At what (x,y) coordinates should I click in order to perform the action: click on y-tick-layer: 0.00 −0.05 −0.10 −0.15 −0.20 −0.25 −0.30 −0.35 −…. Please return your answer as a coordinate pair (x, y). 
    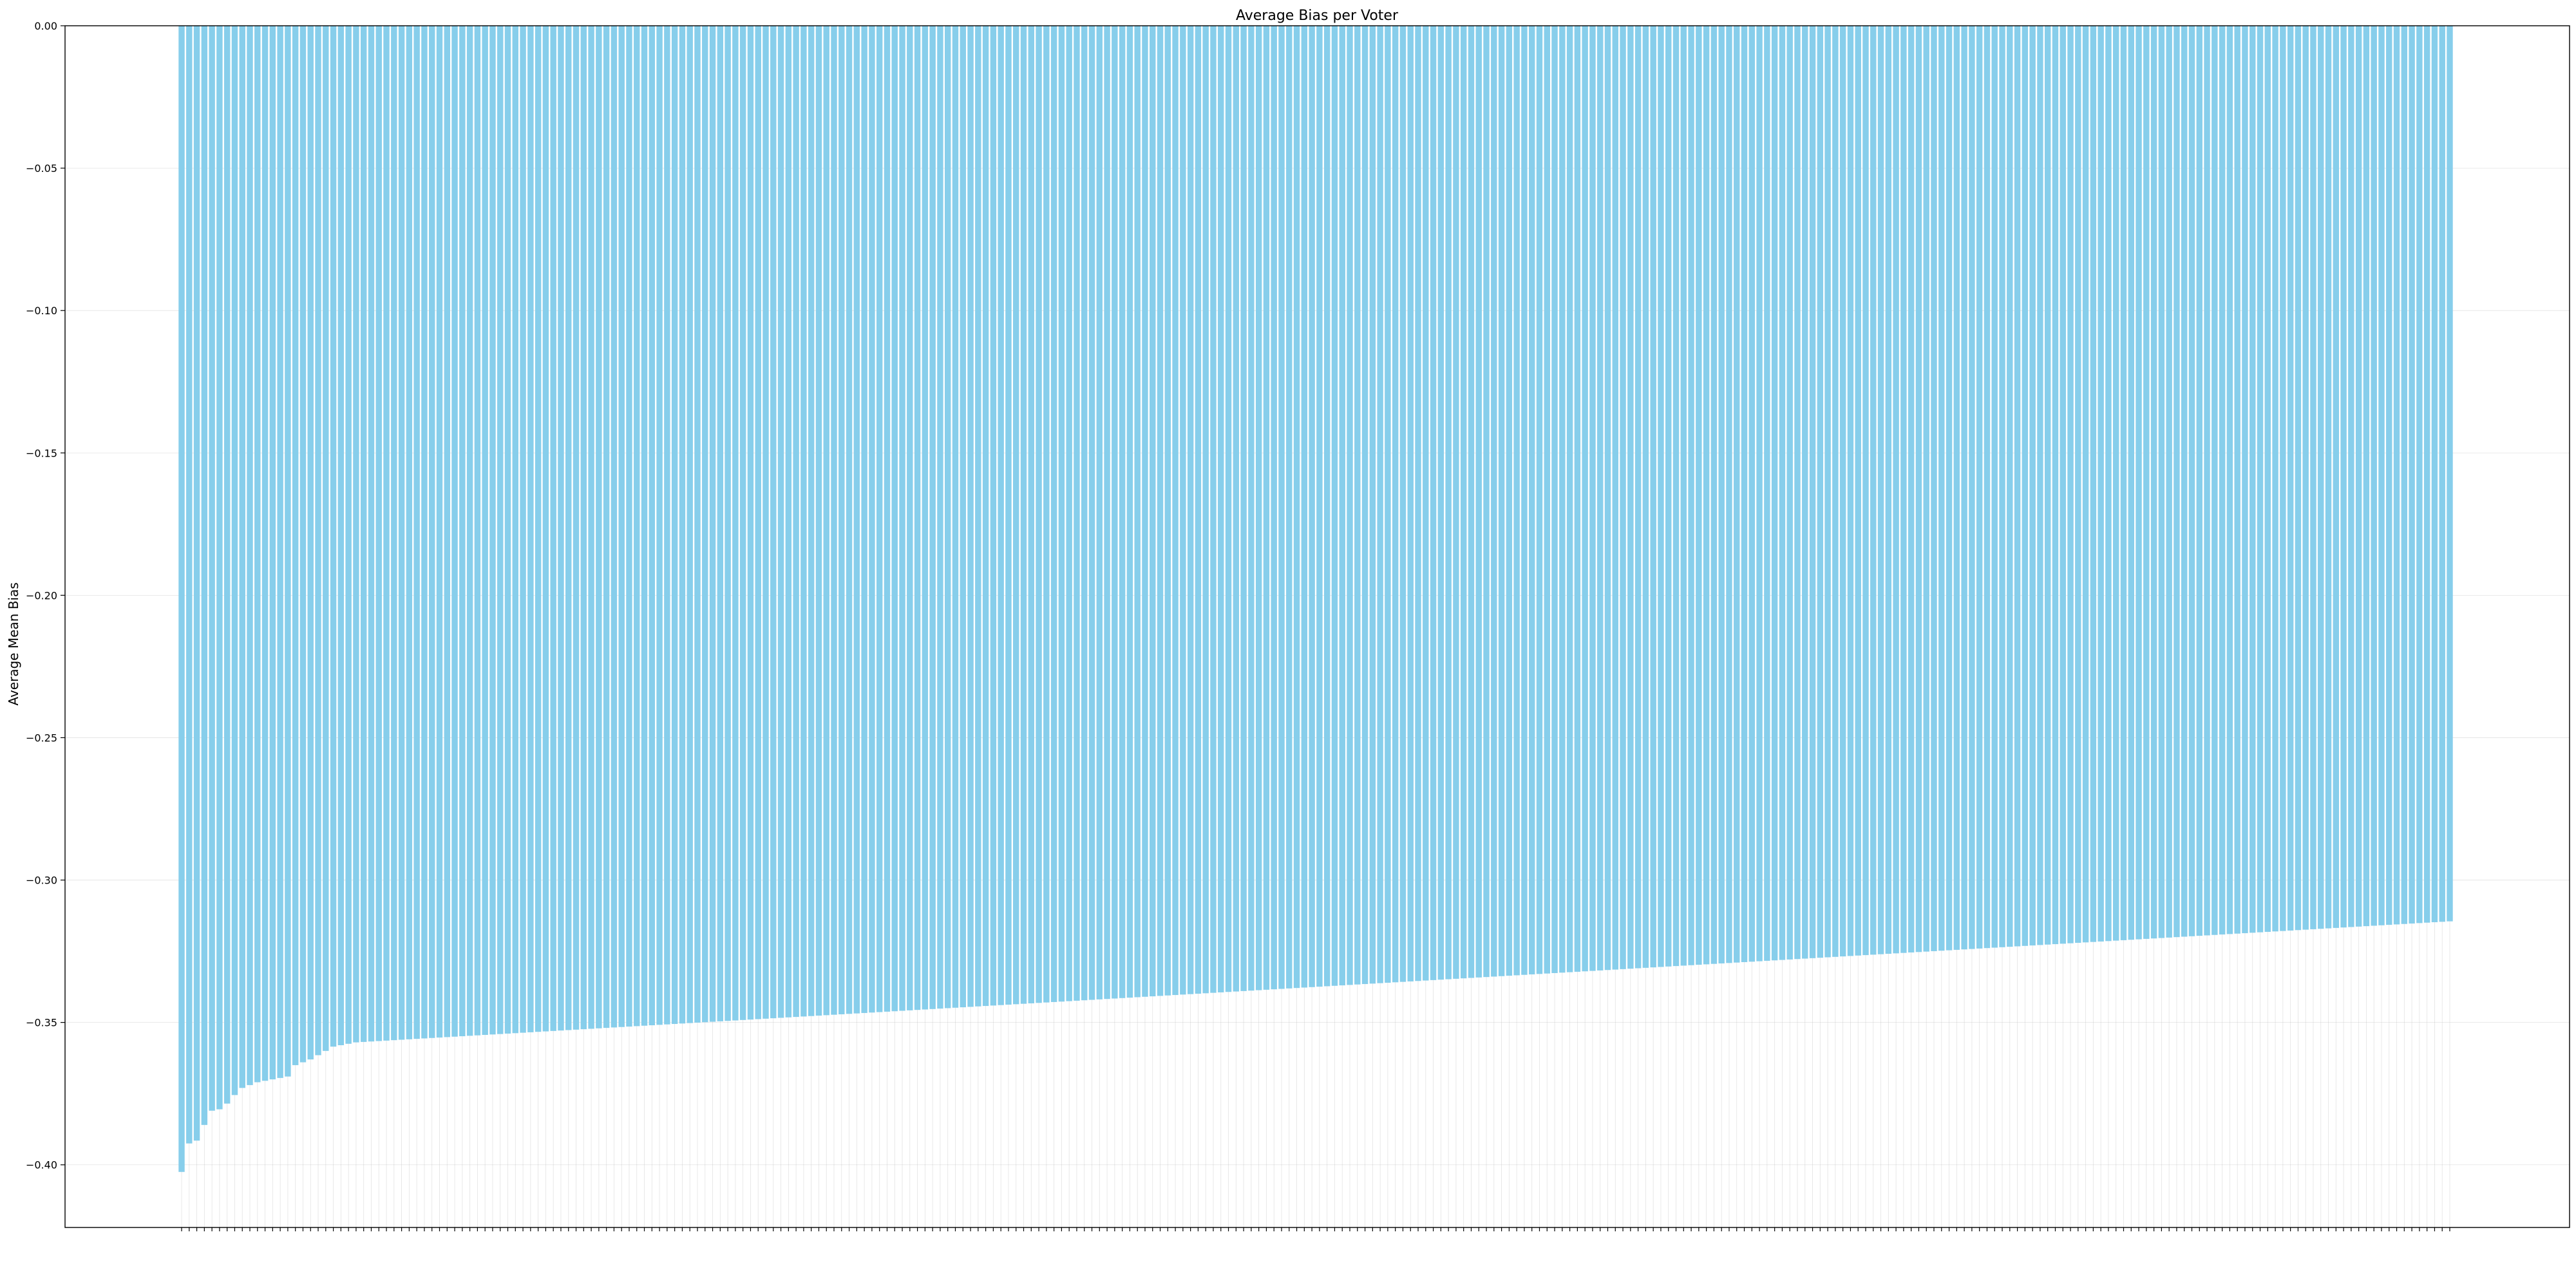
    Looking at the image, I should click on (46, 595).